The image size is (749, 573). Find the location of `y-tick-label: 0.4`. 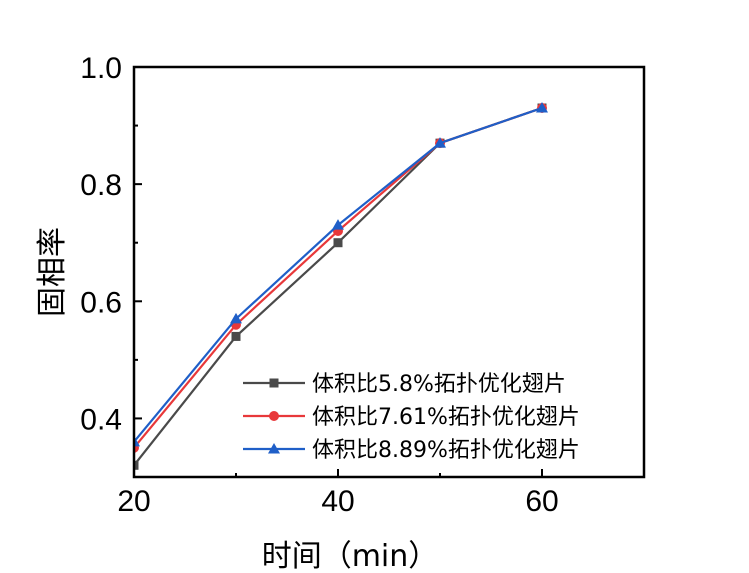

y-tick-label: 0.4 is located at coordinates (101, 419).